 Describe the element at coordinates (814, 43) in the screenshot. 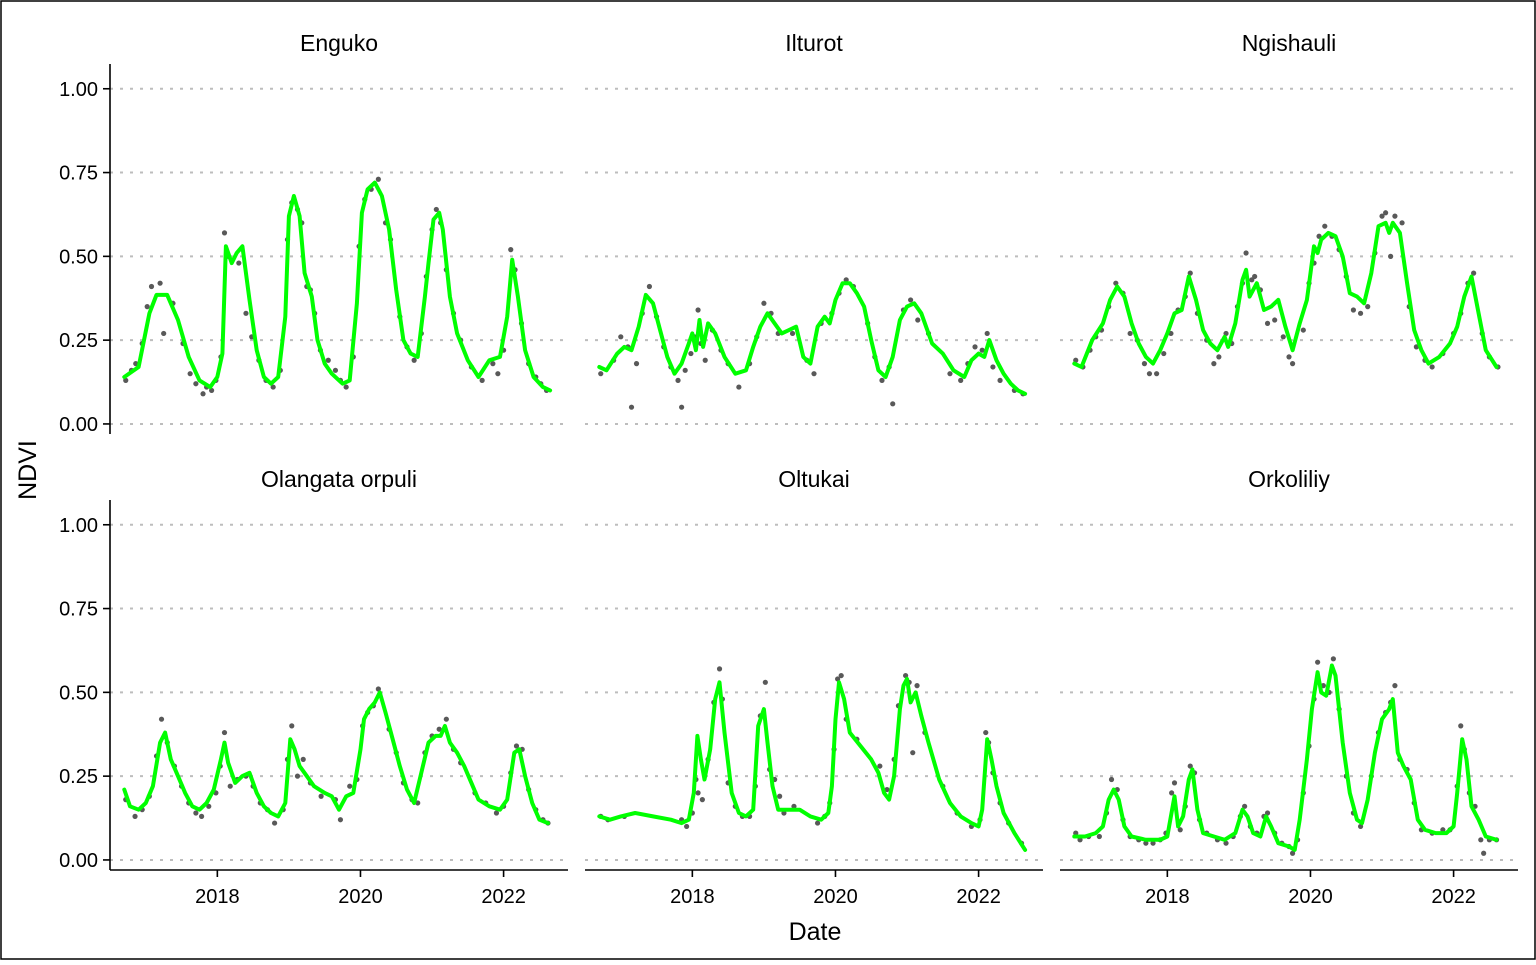

I see `facet-title: Ilturot` at that location.